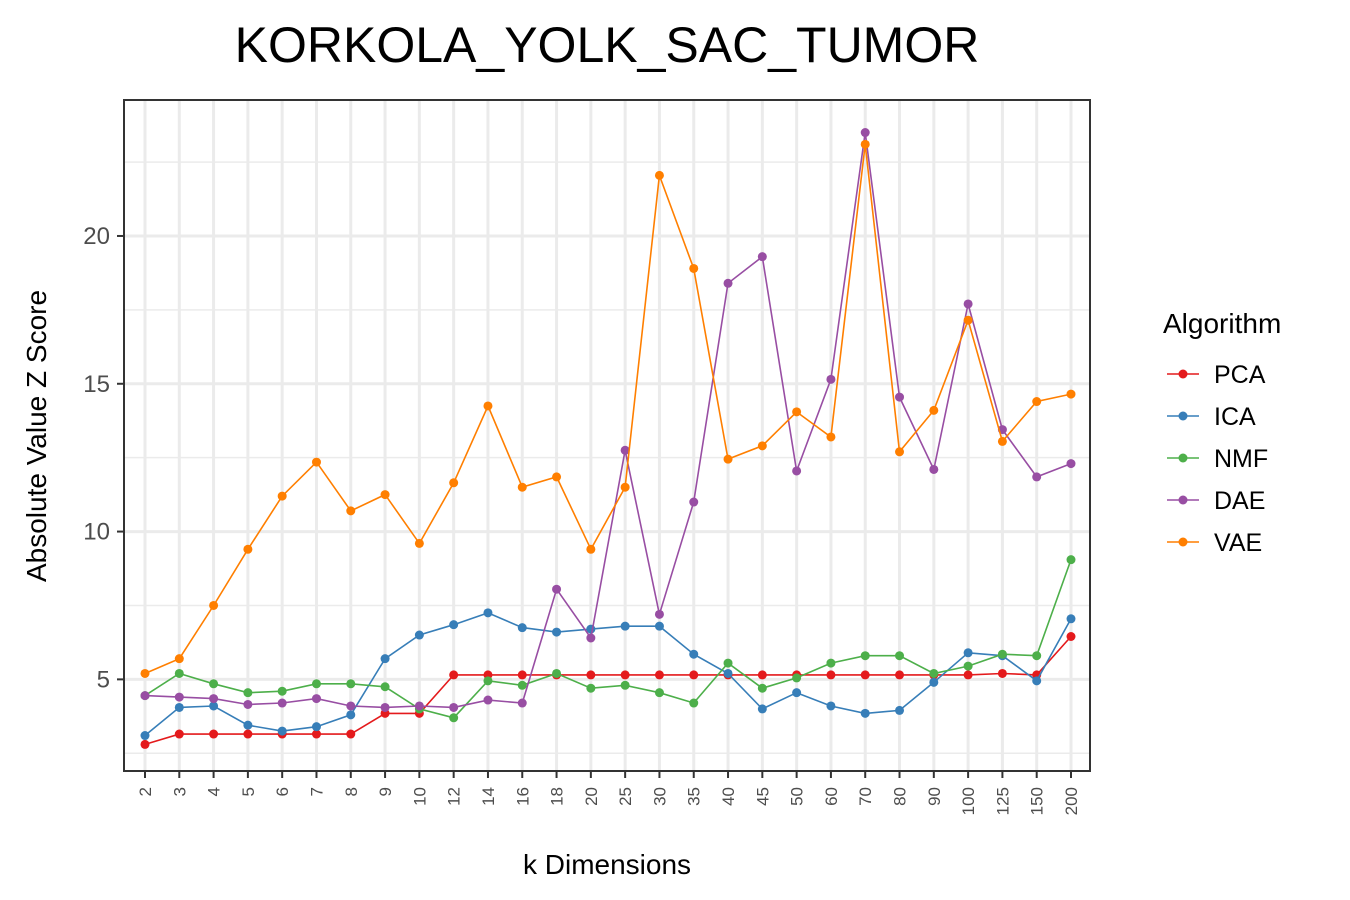  Describe the element at coordinates (385, 791) in the screenshot. I see `x-tick-label: 9` at that location.